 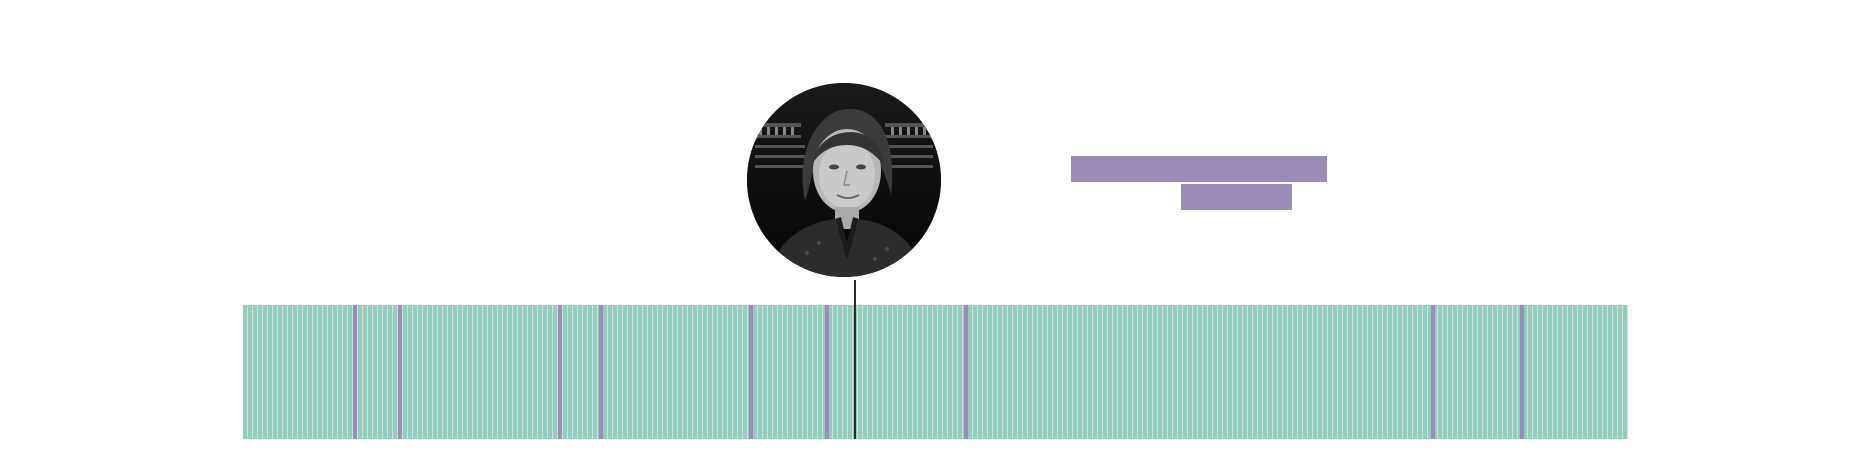 I want to click on title-placeholder-bar, so click(x=1199, y=169).